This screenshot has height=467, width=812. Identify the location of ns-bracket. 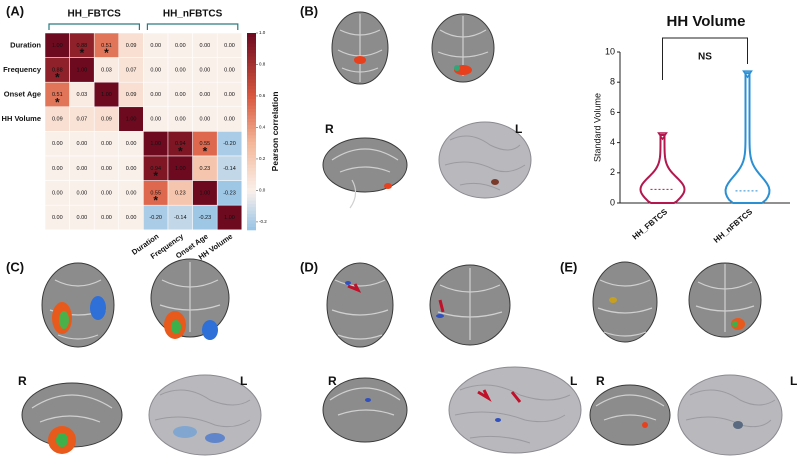
(705, 58).